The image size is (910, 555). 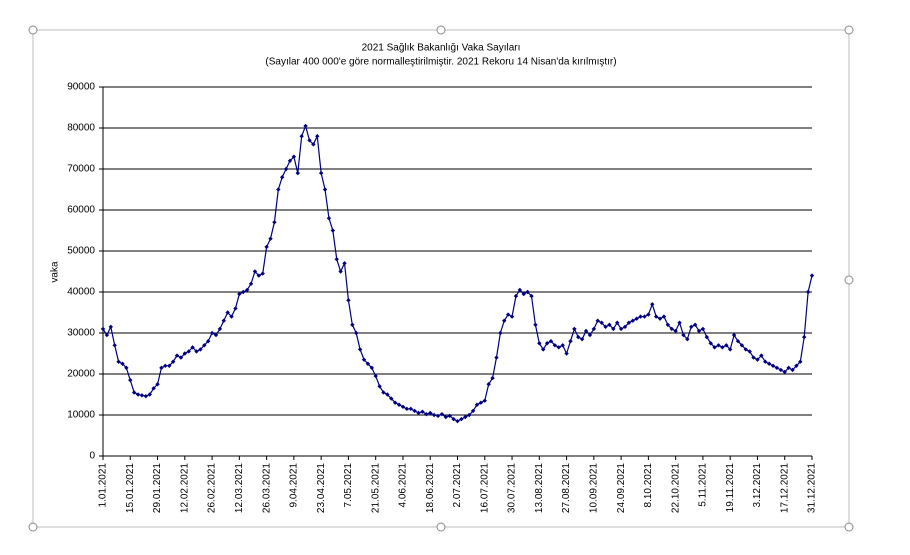 I want to click on x-tick-label: 26.03.2021, so click(x=266, y=488).